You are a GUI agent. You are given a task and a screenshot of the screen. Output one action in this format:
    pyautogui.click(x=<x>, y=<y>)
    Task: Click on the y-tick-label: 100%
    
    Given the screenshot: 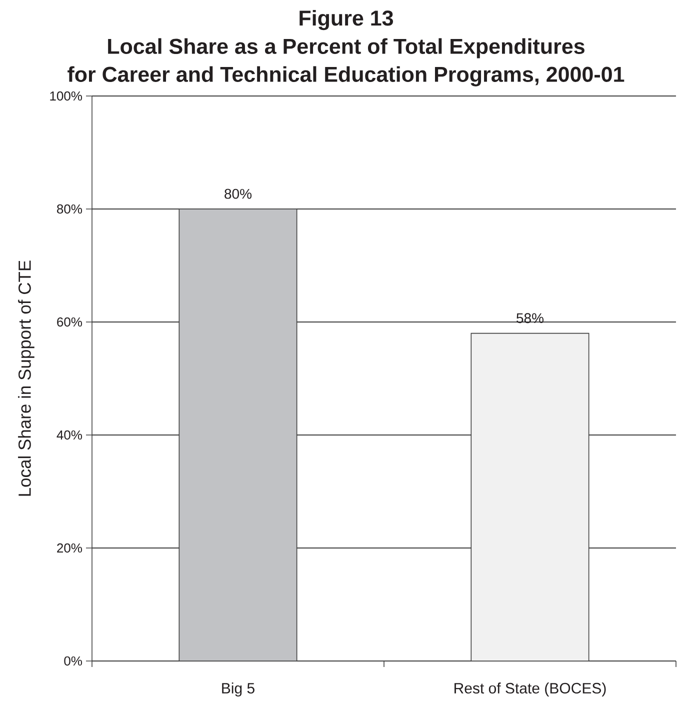 What is the action you would take?
    pyautogui.click(x=66, y=96)
    